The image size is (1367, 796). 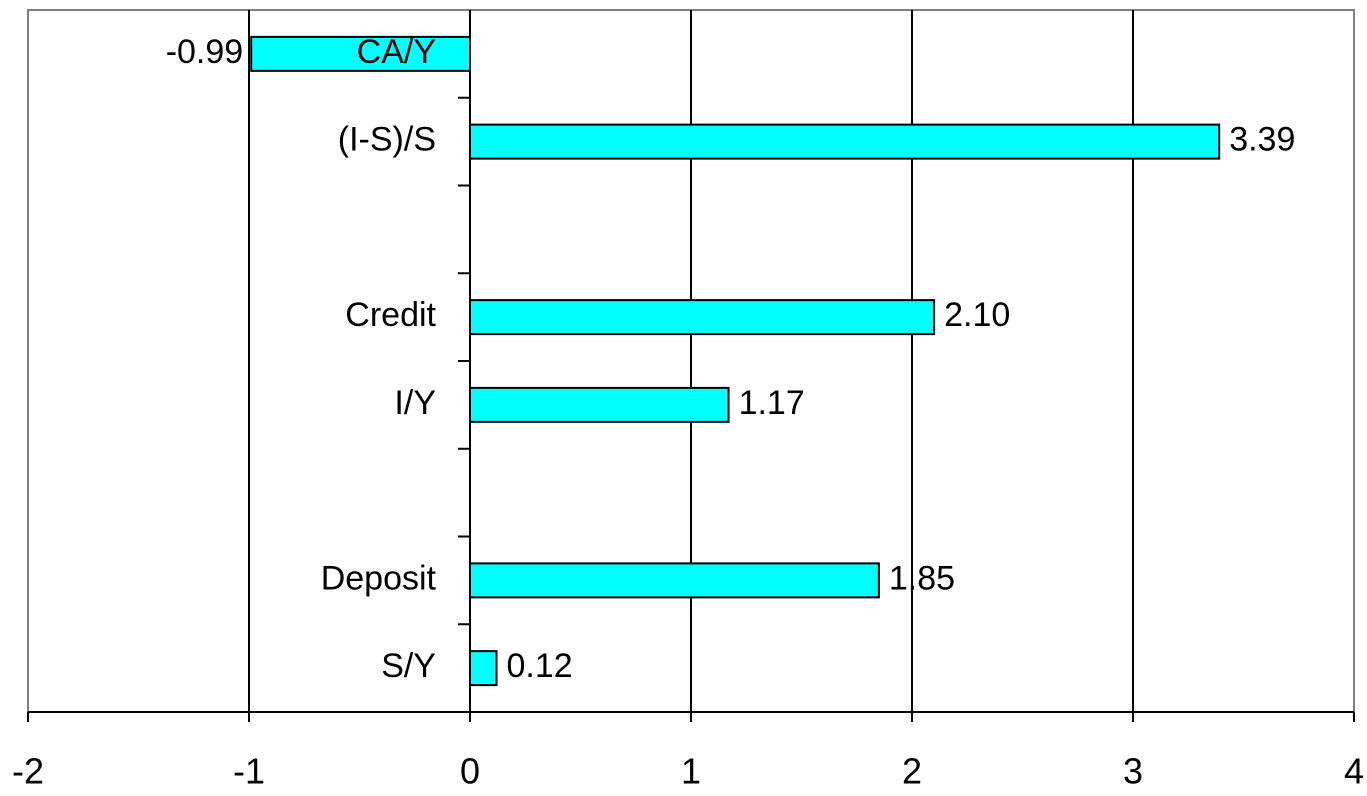 What do you see at coordinates (28, 771) in the screenshot?
I see `x-tick-label: -2` at bounding box center [28, 771].